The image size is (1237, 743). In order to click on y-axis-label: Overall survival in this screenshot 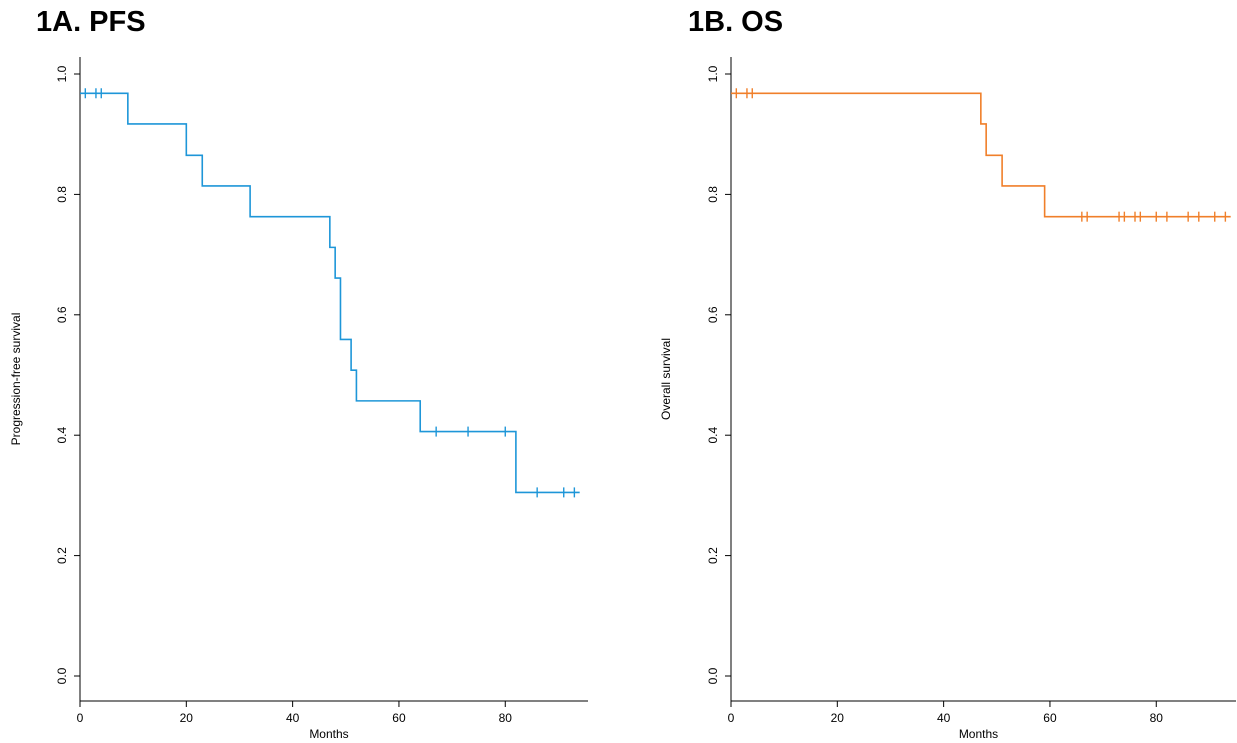, I will do `click(666, 379)`.